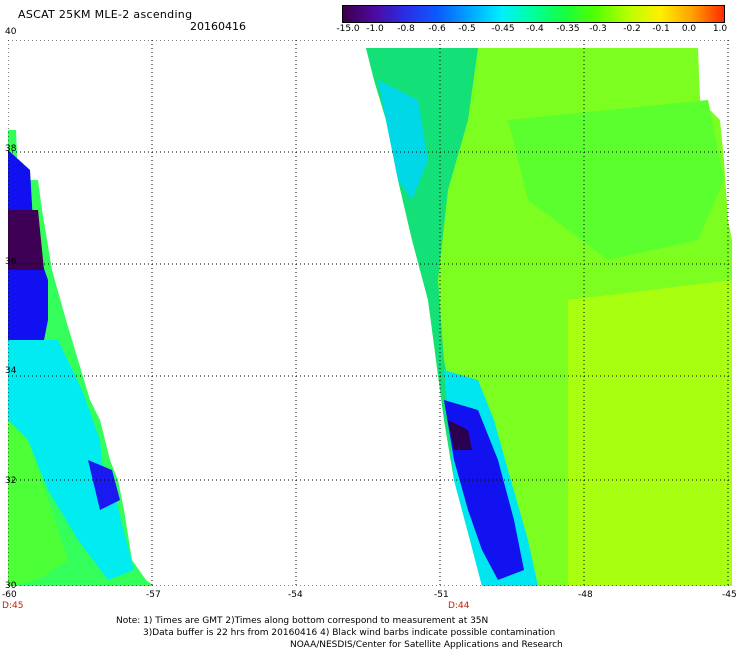 This screenshot has height=650, width=740. Describe the element at coordinates (153, 595) in the screenshot. I see `lon-label-neg57: -57` at that location.